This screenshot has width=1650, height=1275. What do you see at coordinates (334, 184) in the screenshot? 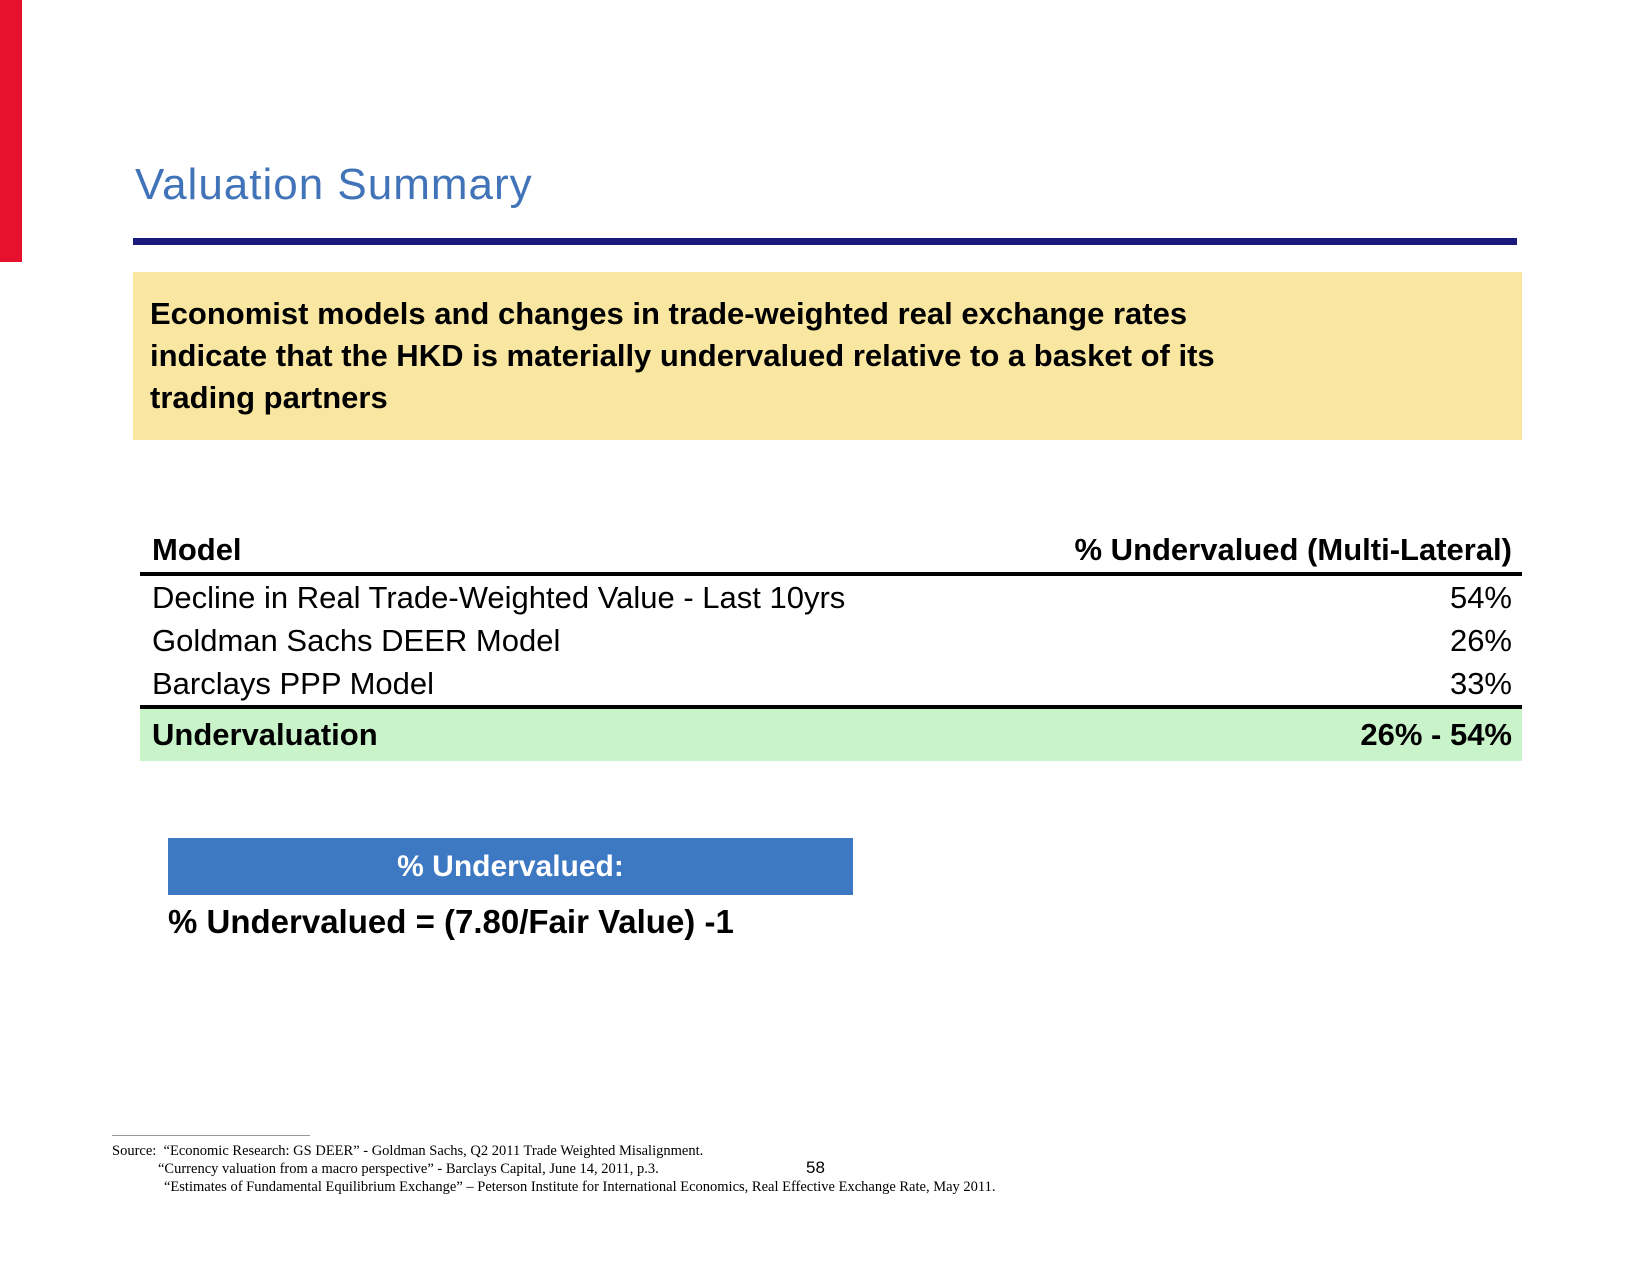
I see `page-title: Valuation Summary` at bounding box center [334, 184].